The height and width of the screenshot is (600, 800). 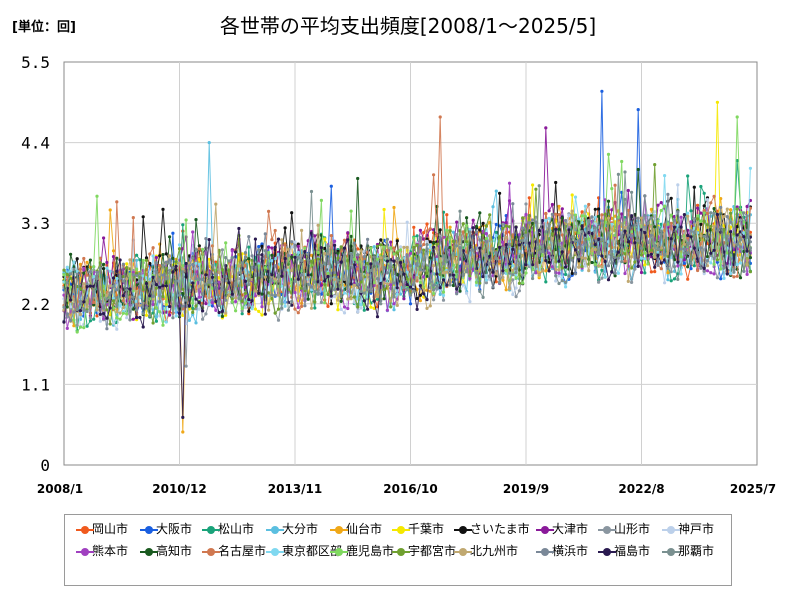 I want to click on legend-item: 名古屋市, so click(x=234, y=551).